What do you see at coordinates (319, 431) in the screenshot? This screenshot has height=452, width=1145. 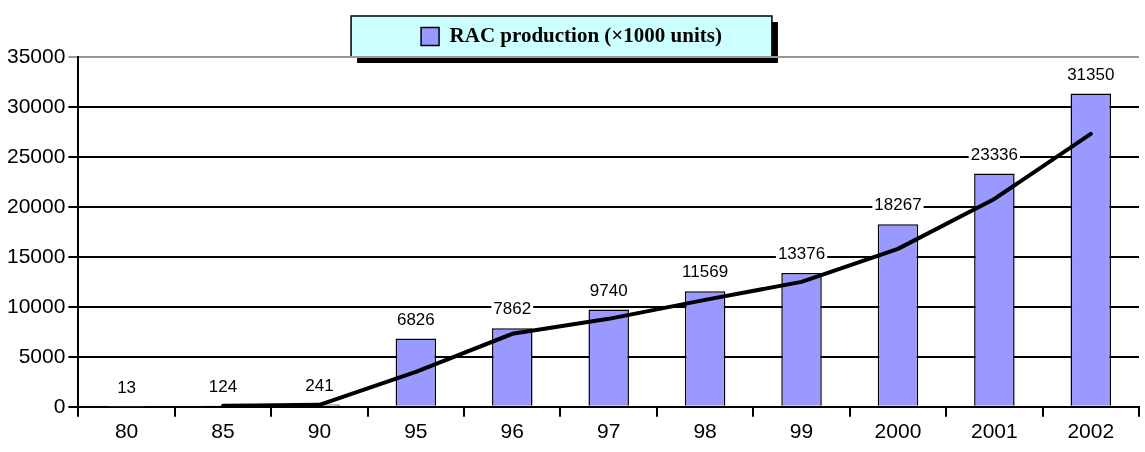 I see `x-tick-label: 90` at bounding box center [319, 431].